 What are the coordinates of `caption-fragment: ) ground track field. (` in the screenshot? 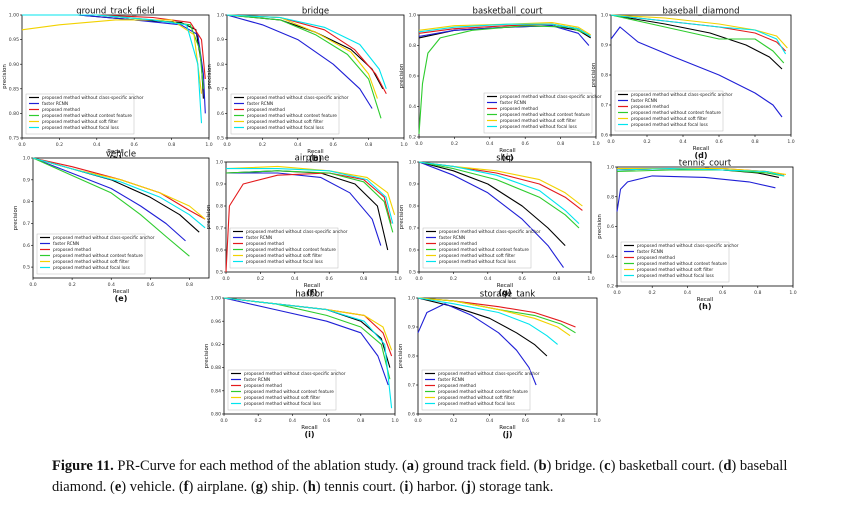 It's located at (476, 466).